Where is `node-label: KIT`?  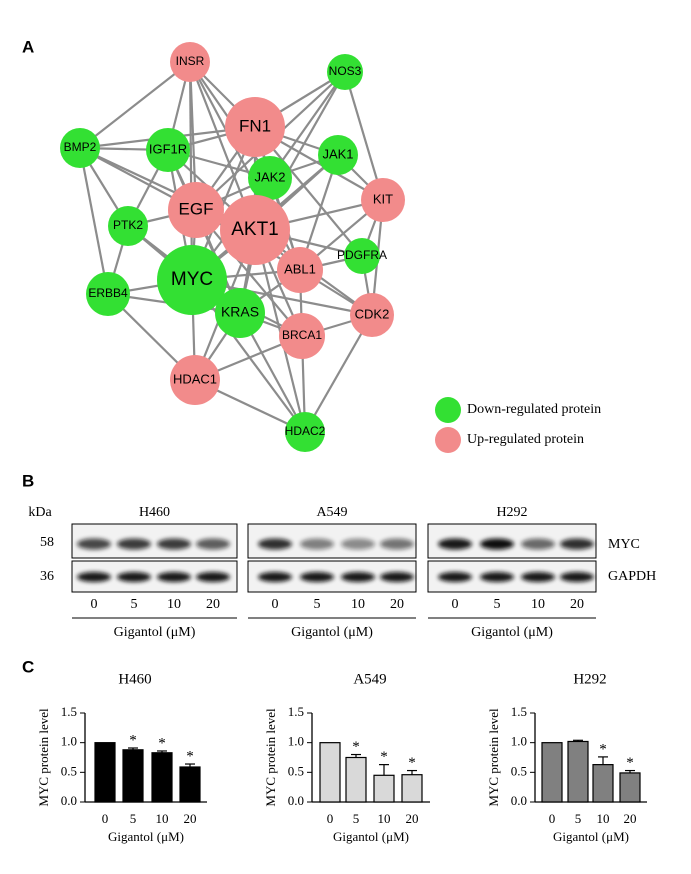 node-label: KIT is located at coordinates (383, 198).